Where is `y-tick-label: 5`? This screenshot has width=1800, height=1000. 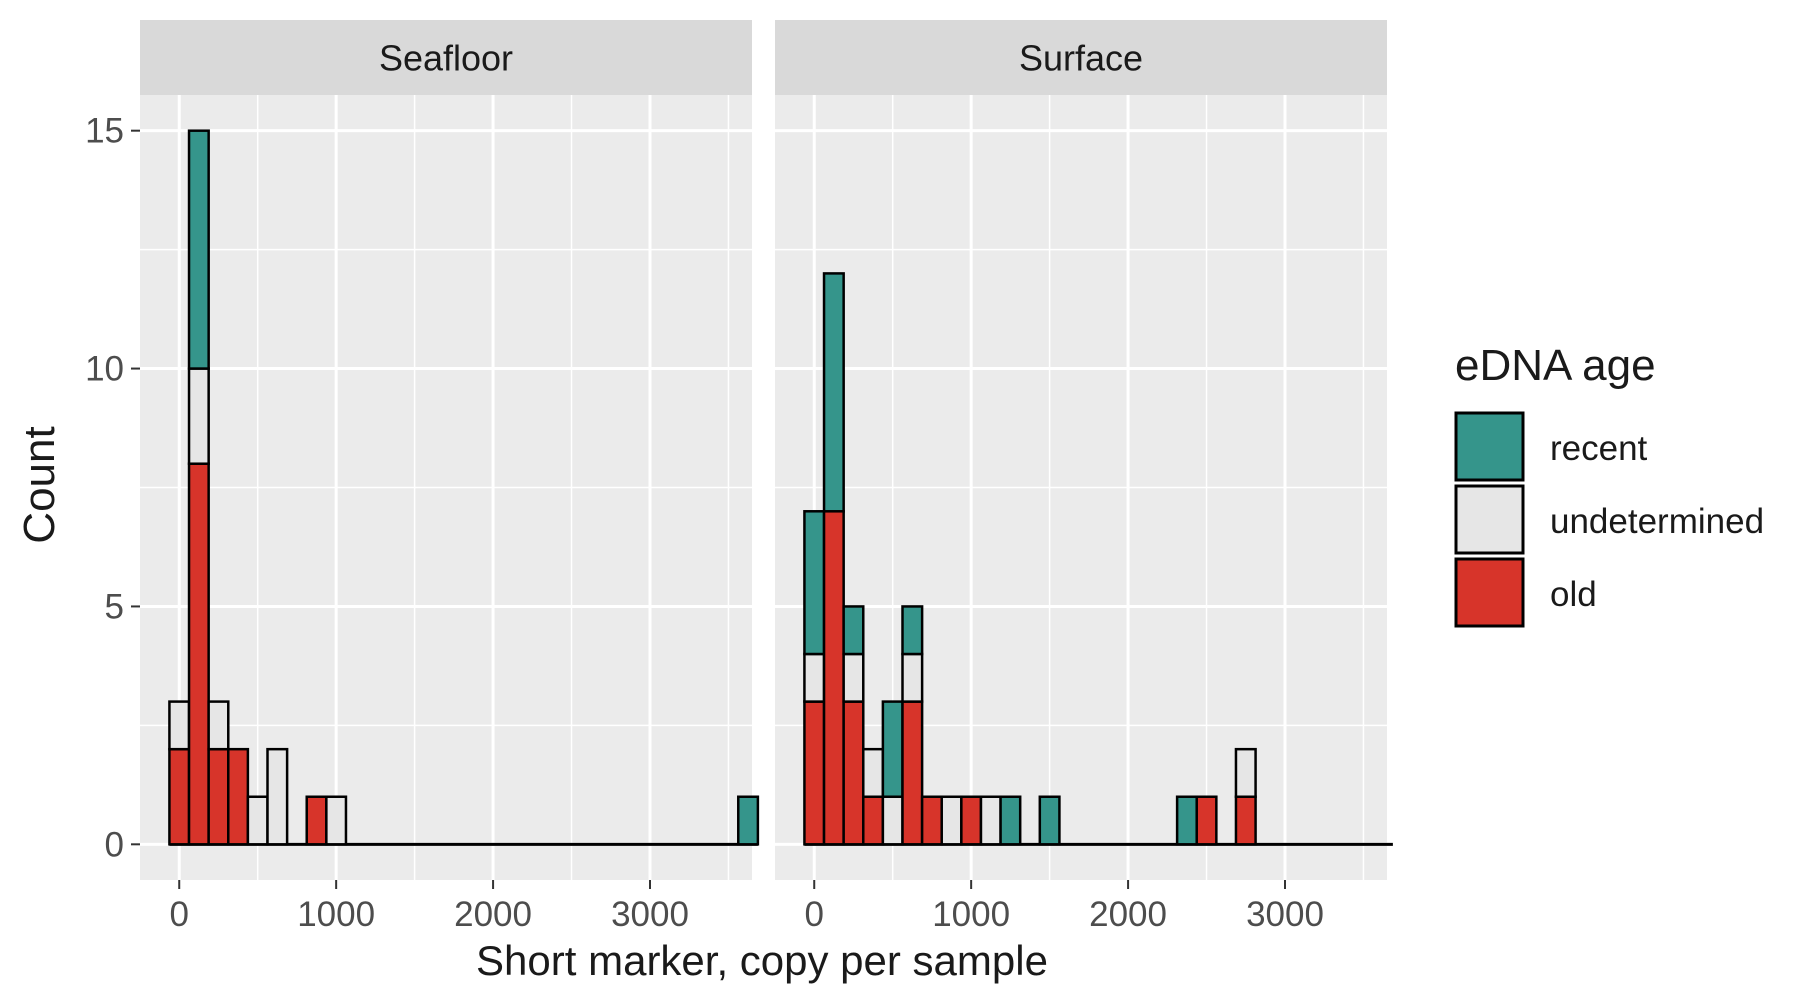 y-tick-label: 5 is located at coordinates (114, 606).